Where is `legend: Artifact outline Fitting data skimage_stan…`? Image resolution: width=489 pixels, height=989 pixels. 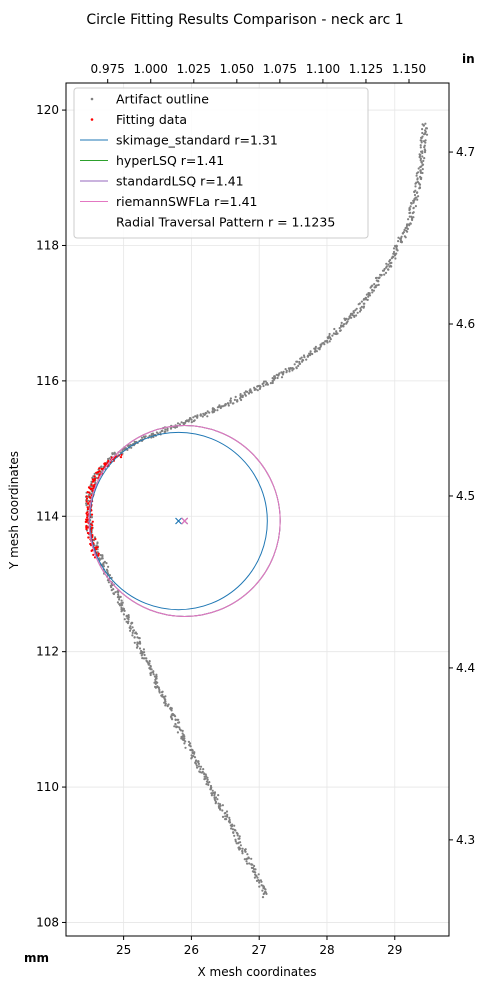
legend: Artifact outline Fitting data skimage_stan… is located at coordinates (221, 163).